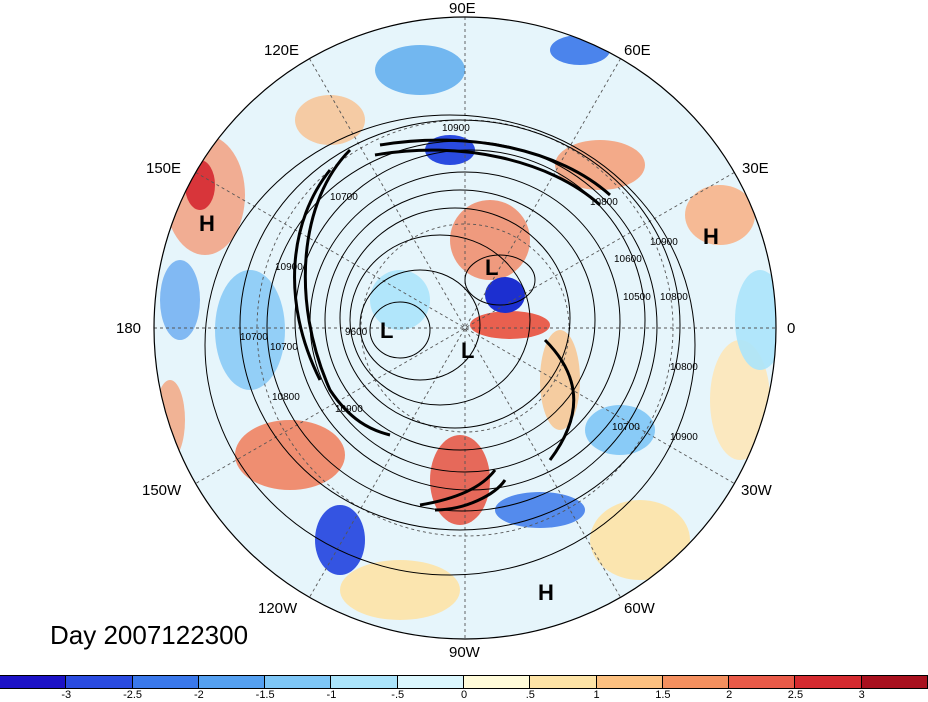 The image size is (928, 702). Describe the element at coordinates (331, 695) in the screenshot. I see `colorbar-tick-label: -1` at that location.